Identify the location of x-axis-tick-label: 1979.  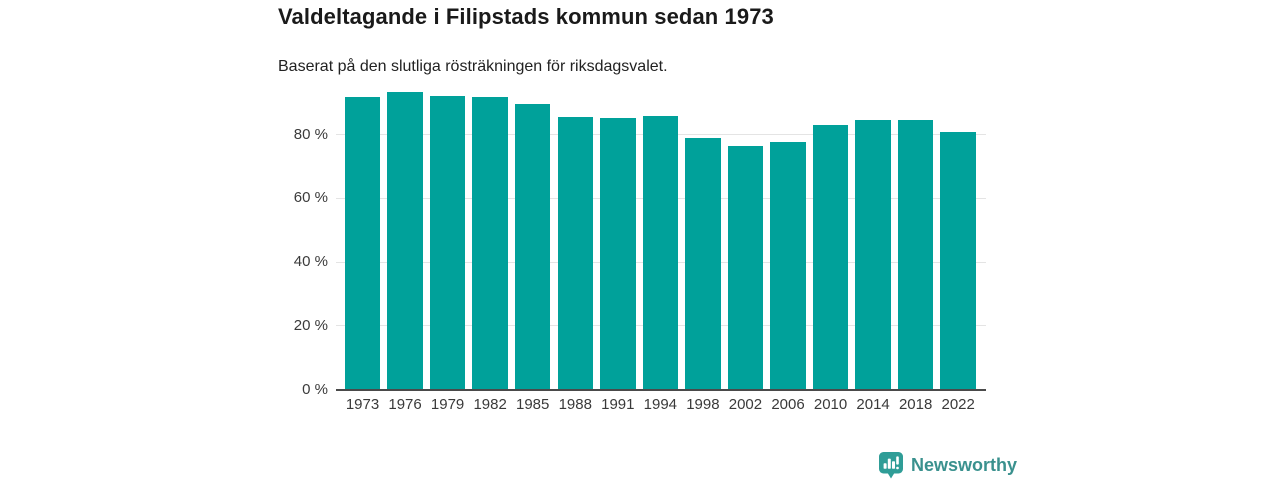
(447, 404).